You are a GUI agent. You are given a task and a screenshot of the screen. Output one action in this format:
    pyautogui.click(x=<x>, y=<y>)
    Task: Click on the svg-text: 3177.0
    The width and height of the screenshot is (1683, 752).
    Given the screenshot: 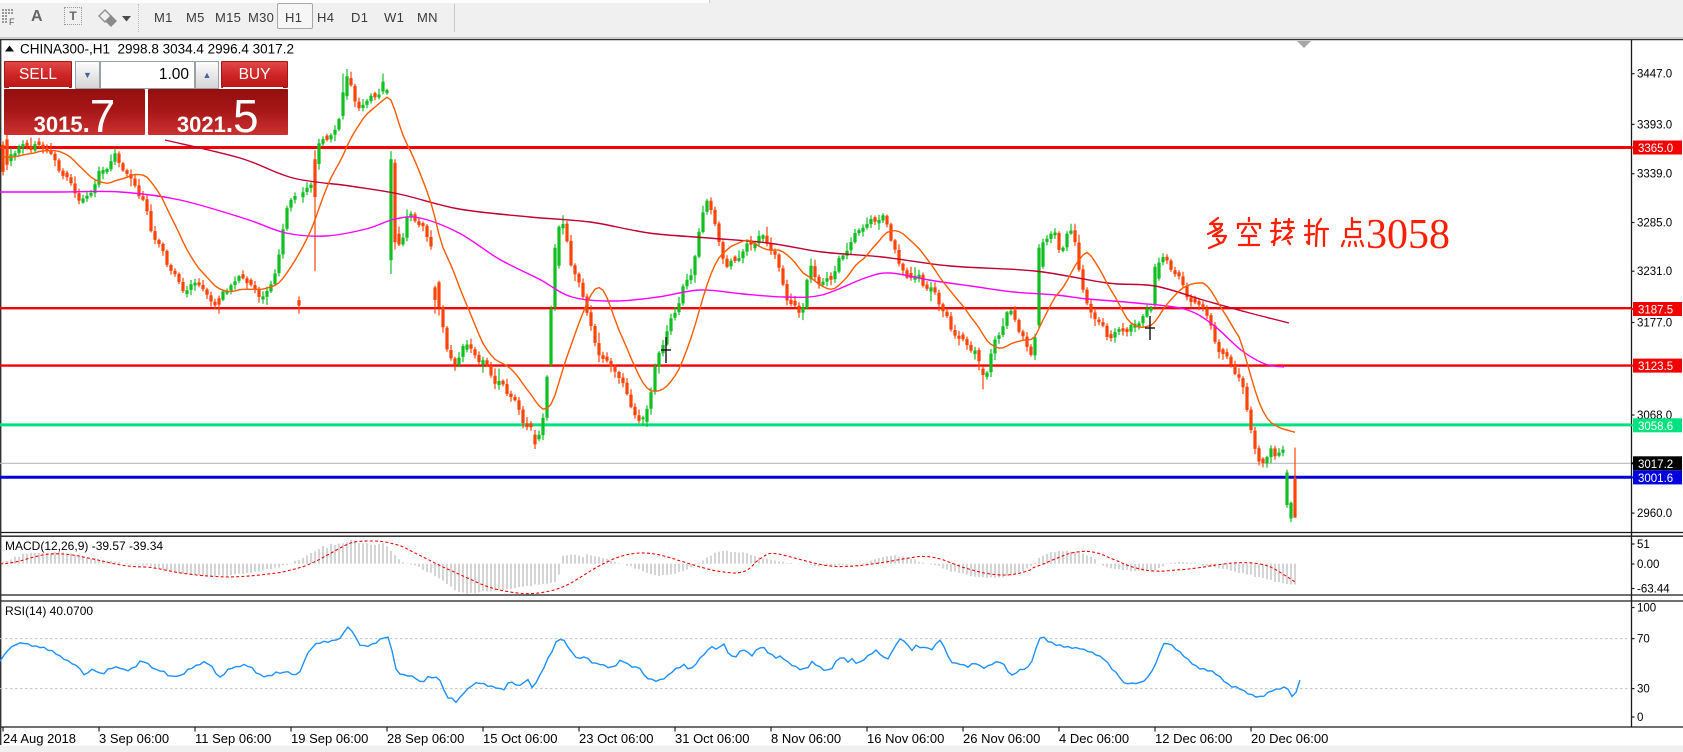 What is the action you would take?
    pyautogui.click(x=1654, y=324)
    